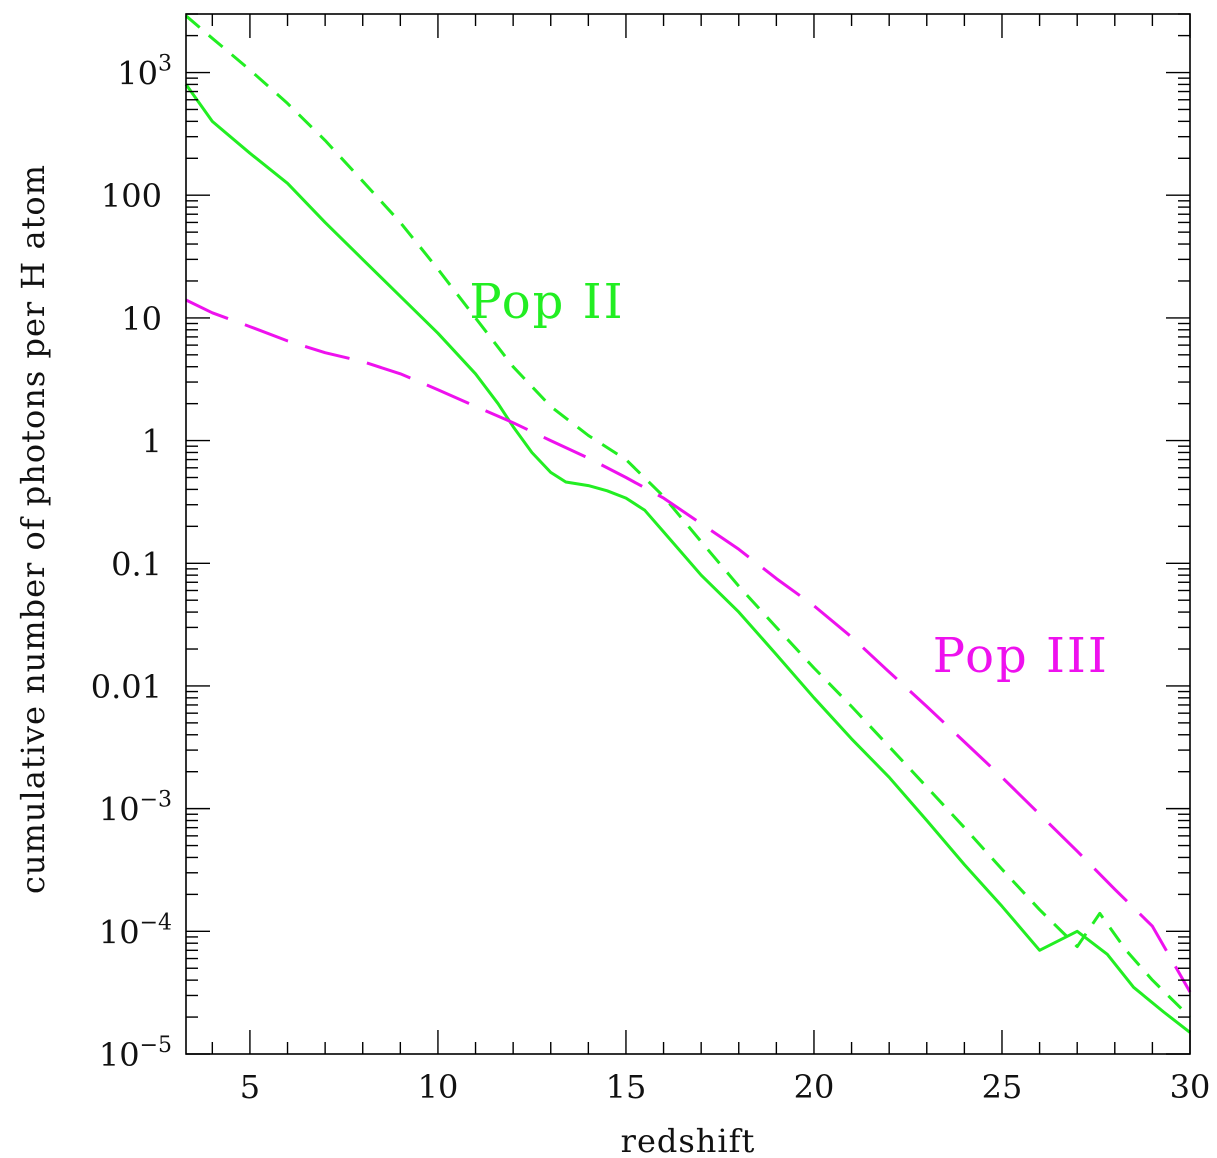 The image size is (1217, 1158). I want to click on x-tick-label: 25, so click(1002, 1087).